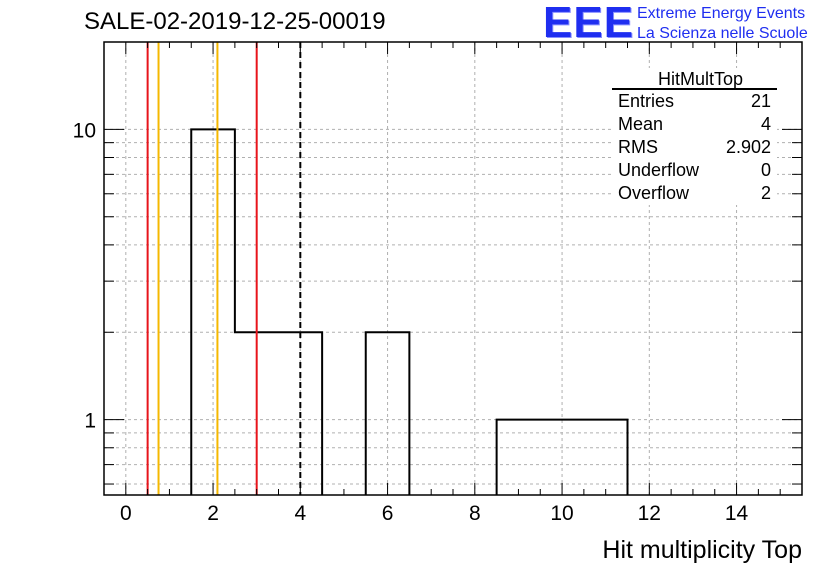 Image resolution: width=836 pixels, height=572 pixels. I want to click on x-tick-label: 10, so click(561, 513).